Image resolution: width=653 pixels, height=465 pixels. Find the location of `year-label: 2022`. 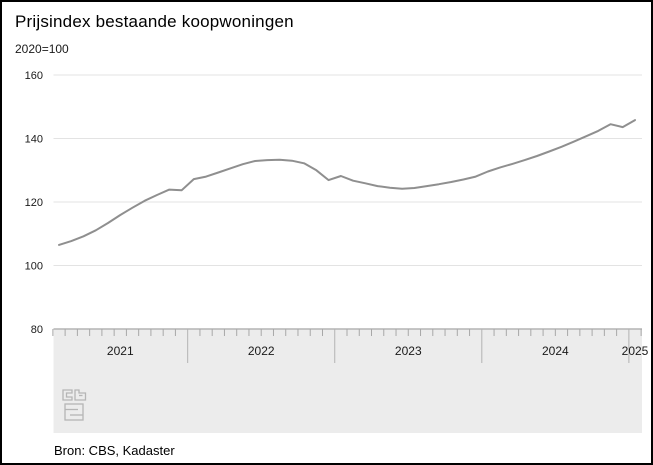

year-label: 2022 is located at coordinates (261, 351).